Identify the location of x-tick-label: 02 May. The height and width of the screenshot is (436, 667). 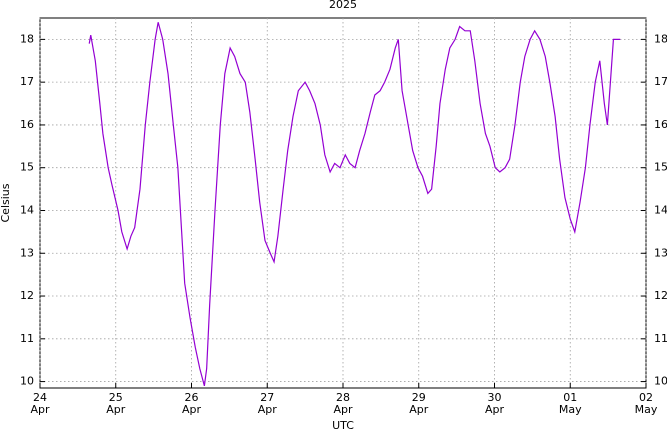
(646, 403).